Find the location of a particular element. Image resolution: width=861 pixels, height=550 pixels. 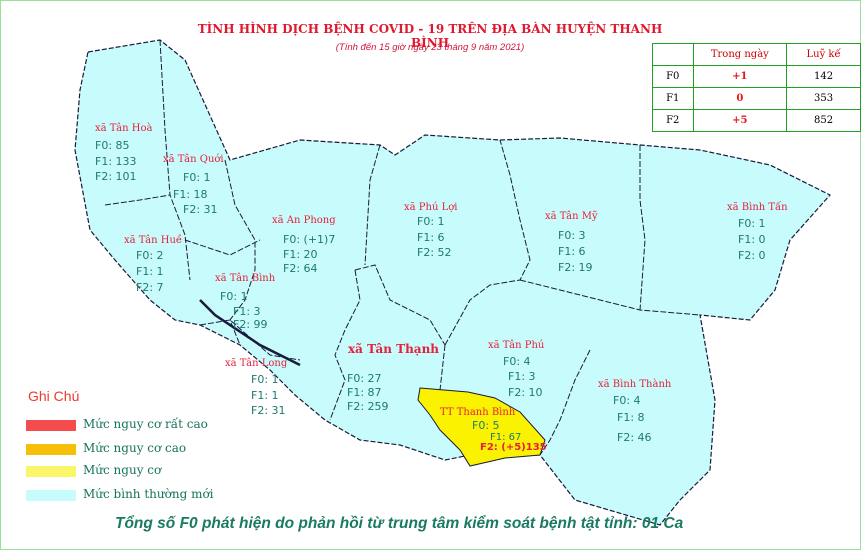

commune-f1: F1: 20 is located at coordinates (300, 254).